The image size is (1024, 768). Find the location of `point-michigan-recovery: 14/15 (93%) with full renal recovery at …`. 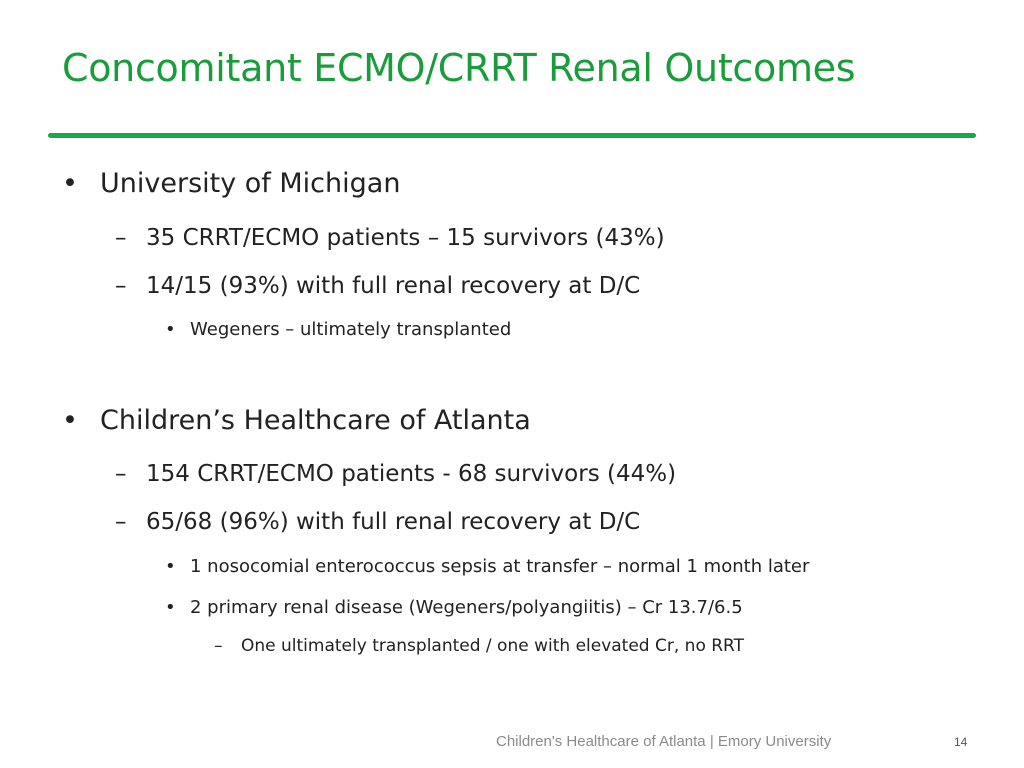

point-michigan-recovery: 14/15 (93%) with full renal recovery at … is located at coordinates (393, 286).